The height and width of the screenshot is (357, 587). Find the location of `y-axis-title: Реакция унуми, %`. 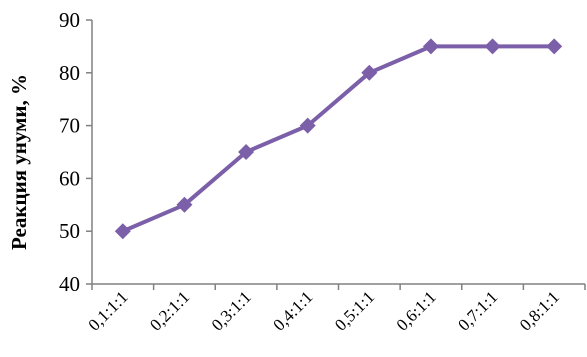

y-axis-title: Реакция унуми, % is located at coordinates (19, 162).